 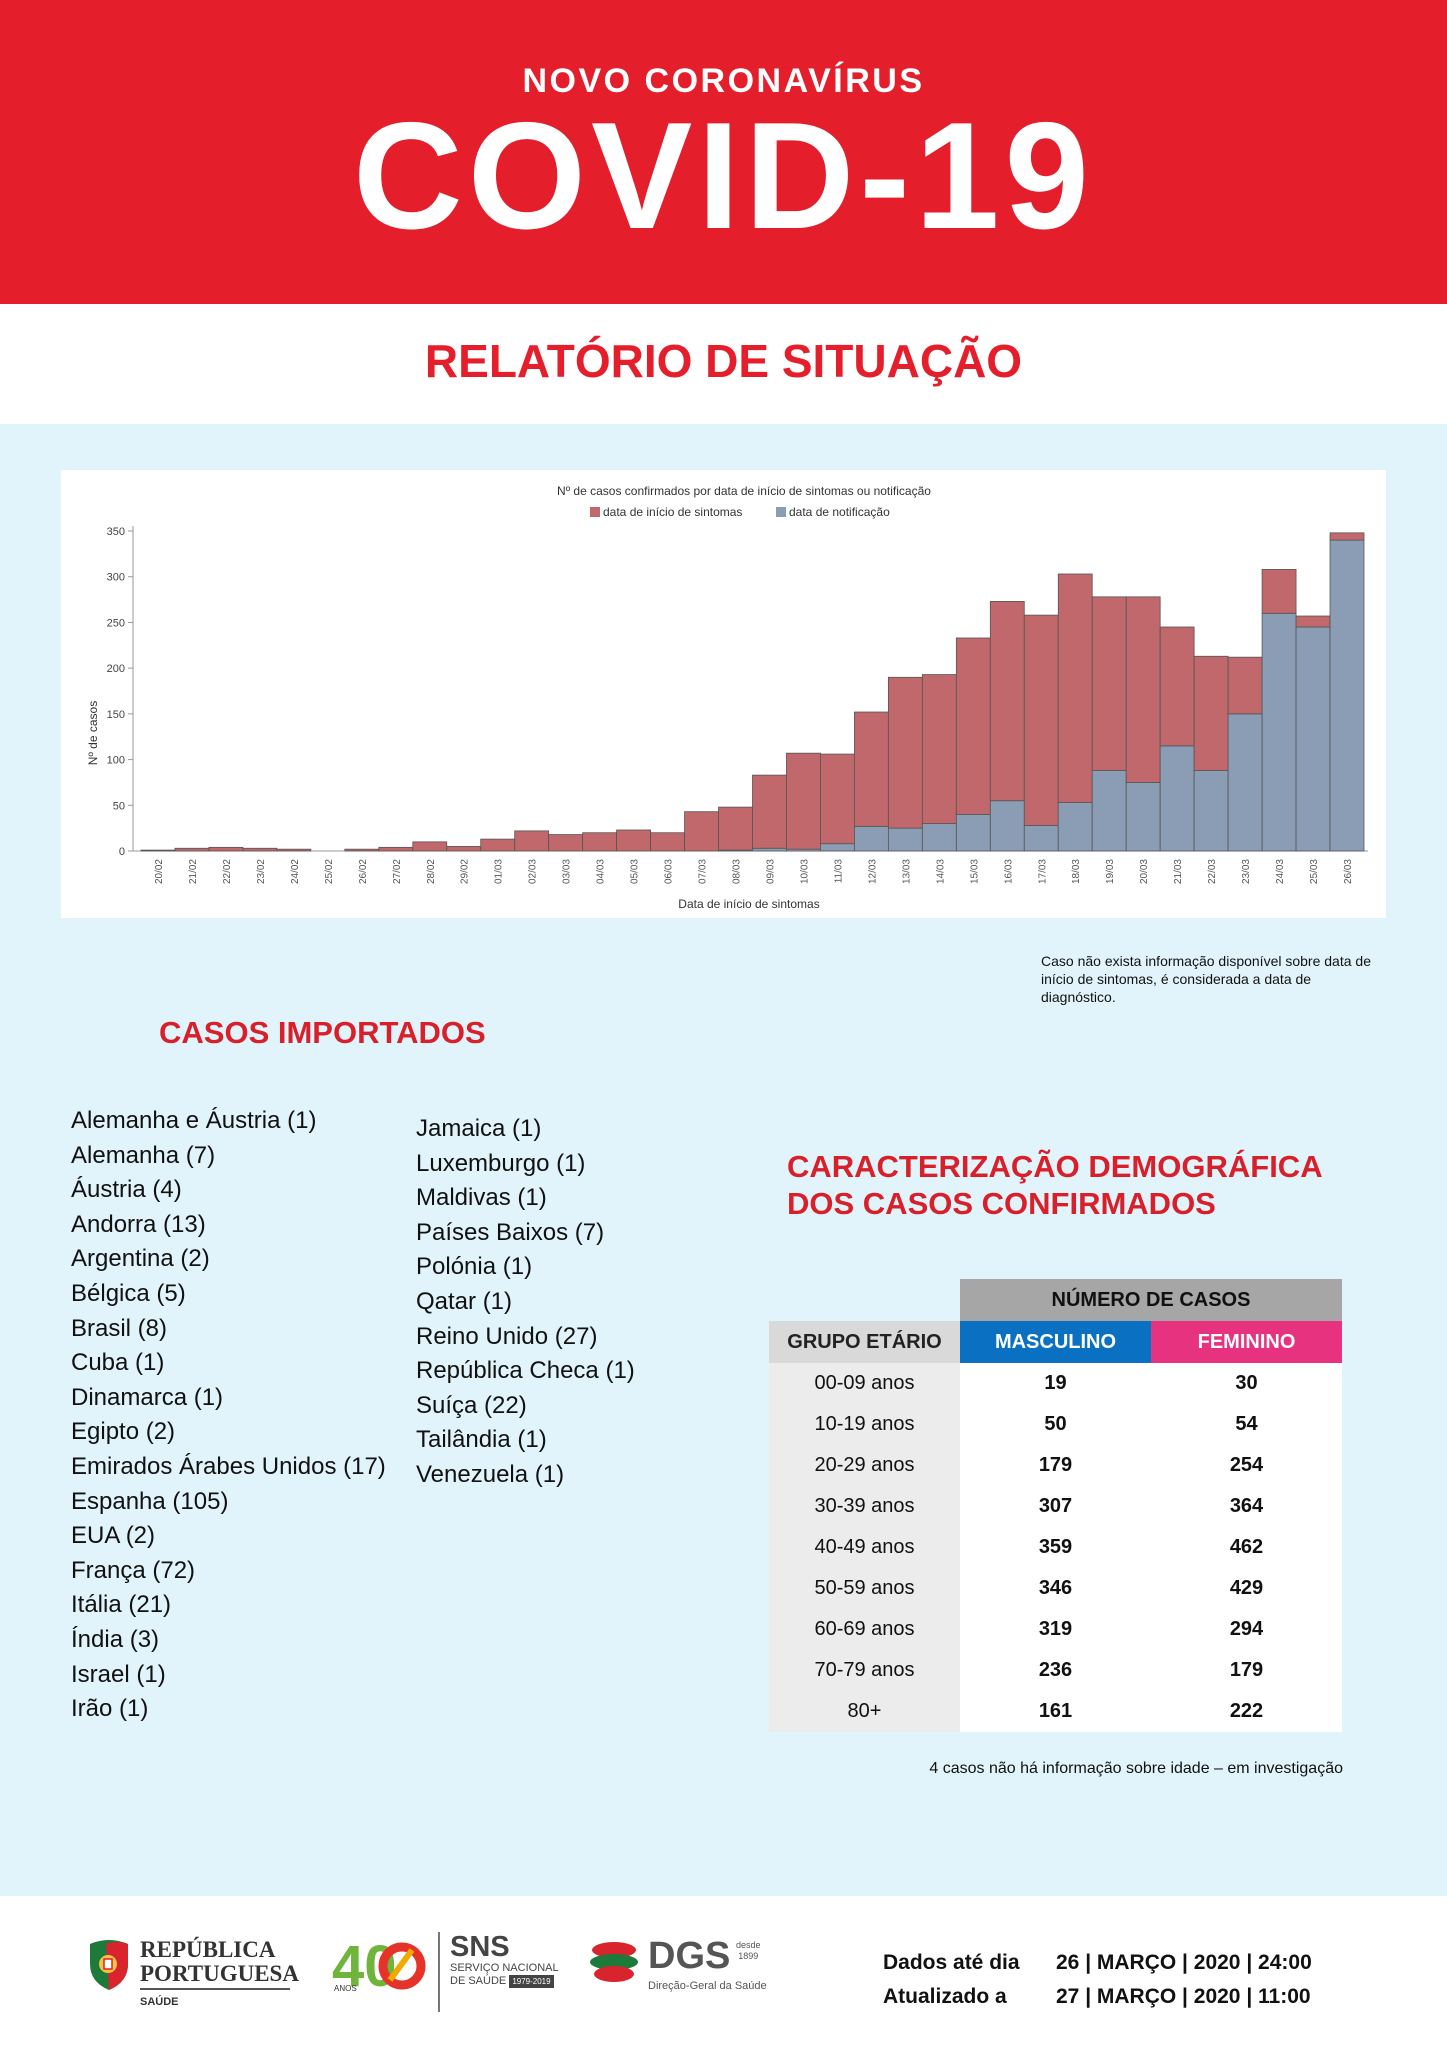 I want to click on data-until-label: Dados até dia, so click(x=951, y=1962).